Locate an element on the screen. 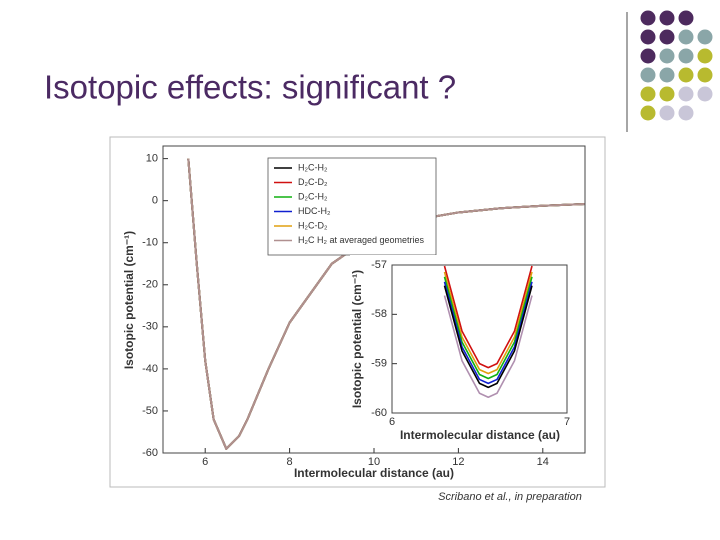  plot-border is located at coordinates (479, 339).